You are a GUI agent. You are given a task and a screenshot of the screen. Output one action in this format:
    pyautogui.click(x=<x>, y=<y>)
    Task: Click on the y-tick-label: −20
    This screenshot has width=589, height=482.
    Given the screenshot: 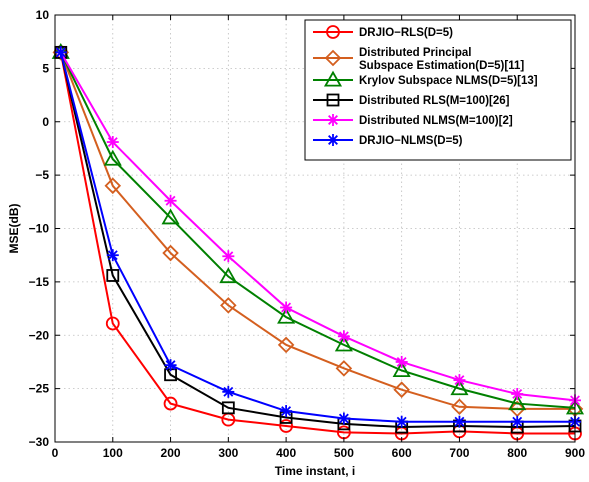 What is the action you would take?
    pyautogui.click(x=39, y=335)
    